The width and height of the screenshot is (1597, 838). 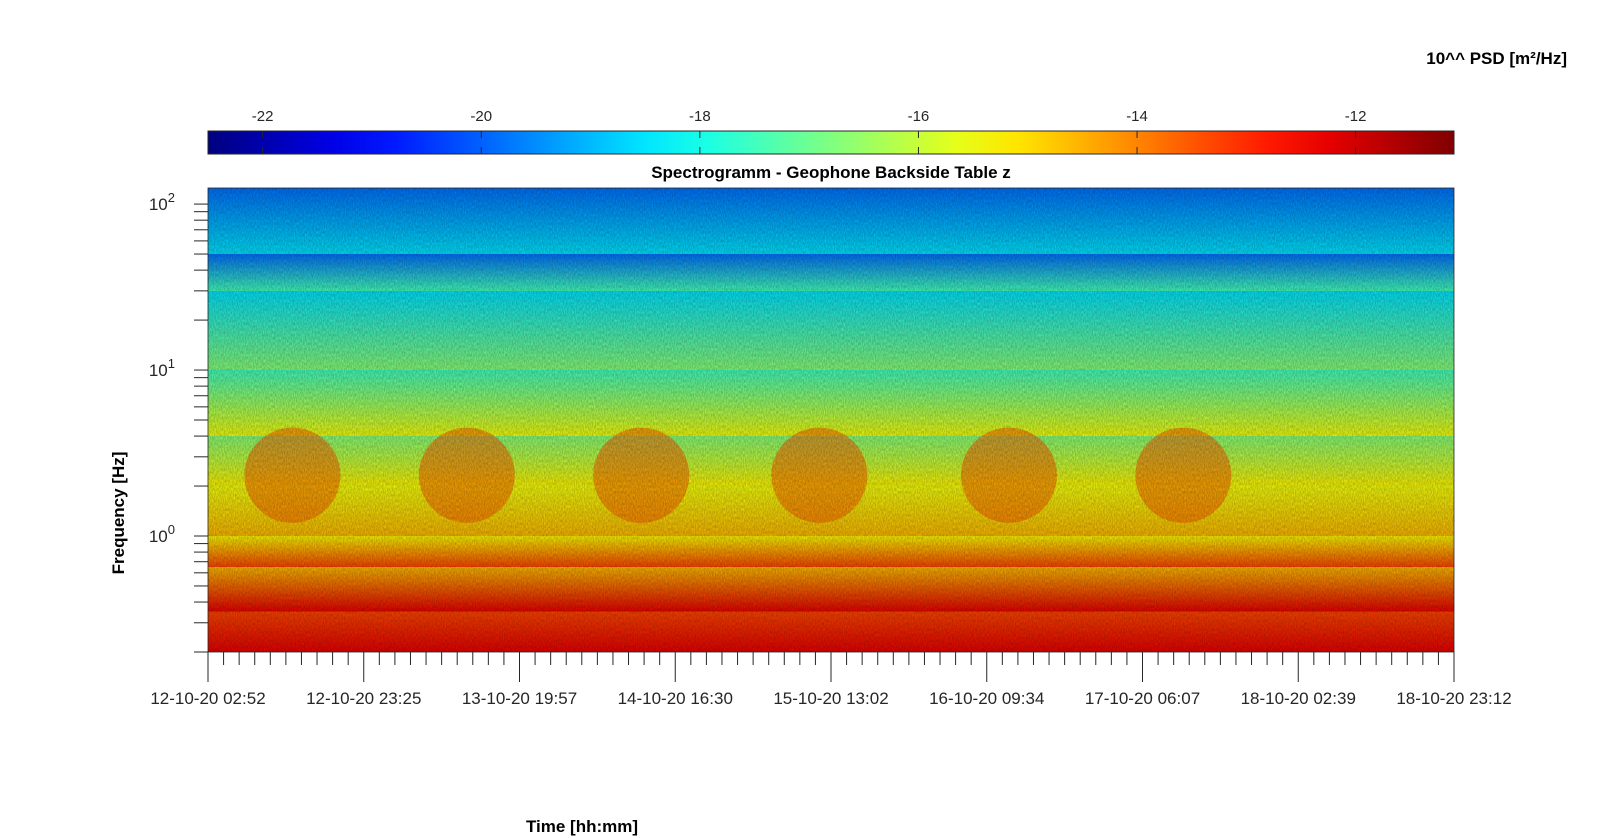 What do you see at coordinates (1298, 698) in the screenshot?
I see `x-tick-label: 18-10-20 02:39` at bounding box center [1298, 698].